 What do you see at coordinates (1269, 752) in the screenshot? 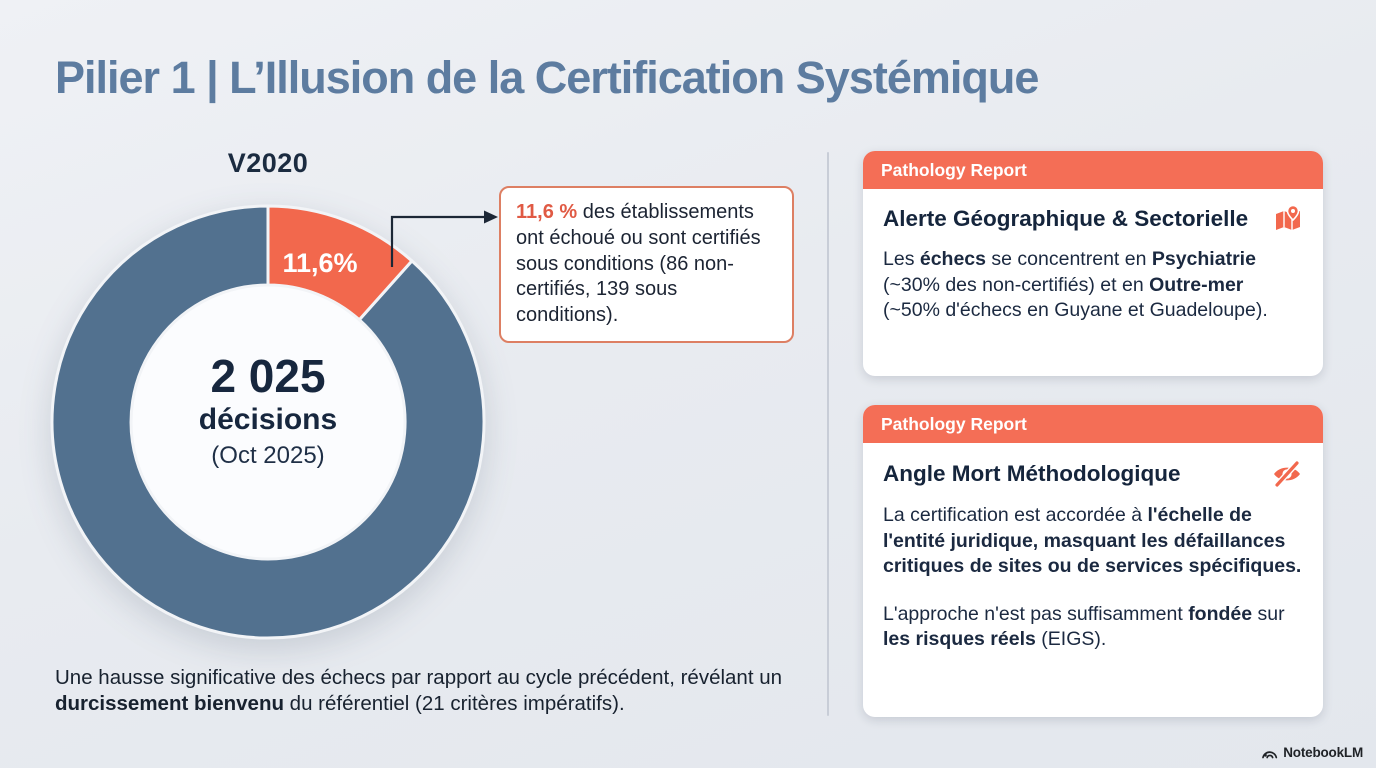
I see `notebooklm-logo-icon` at bounding box center [1269, 752].